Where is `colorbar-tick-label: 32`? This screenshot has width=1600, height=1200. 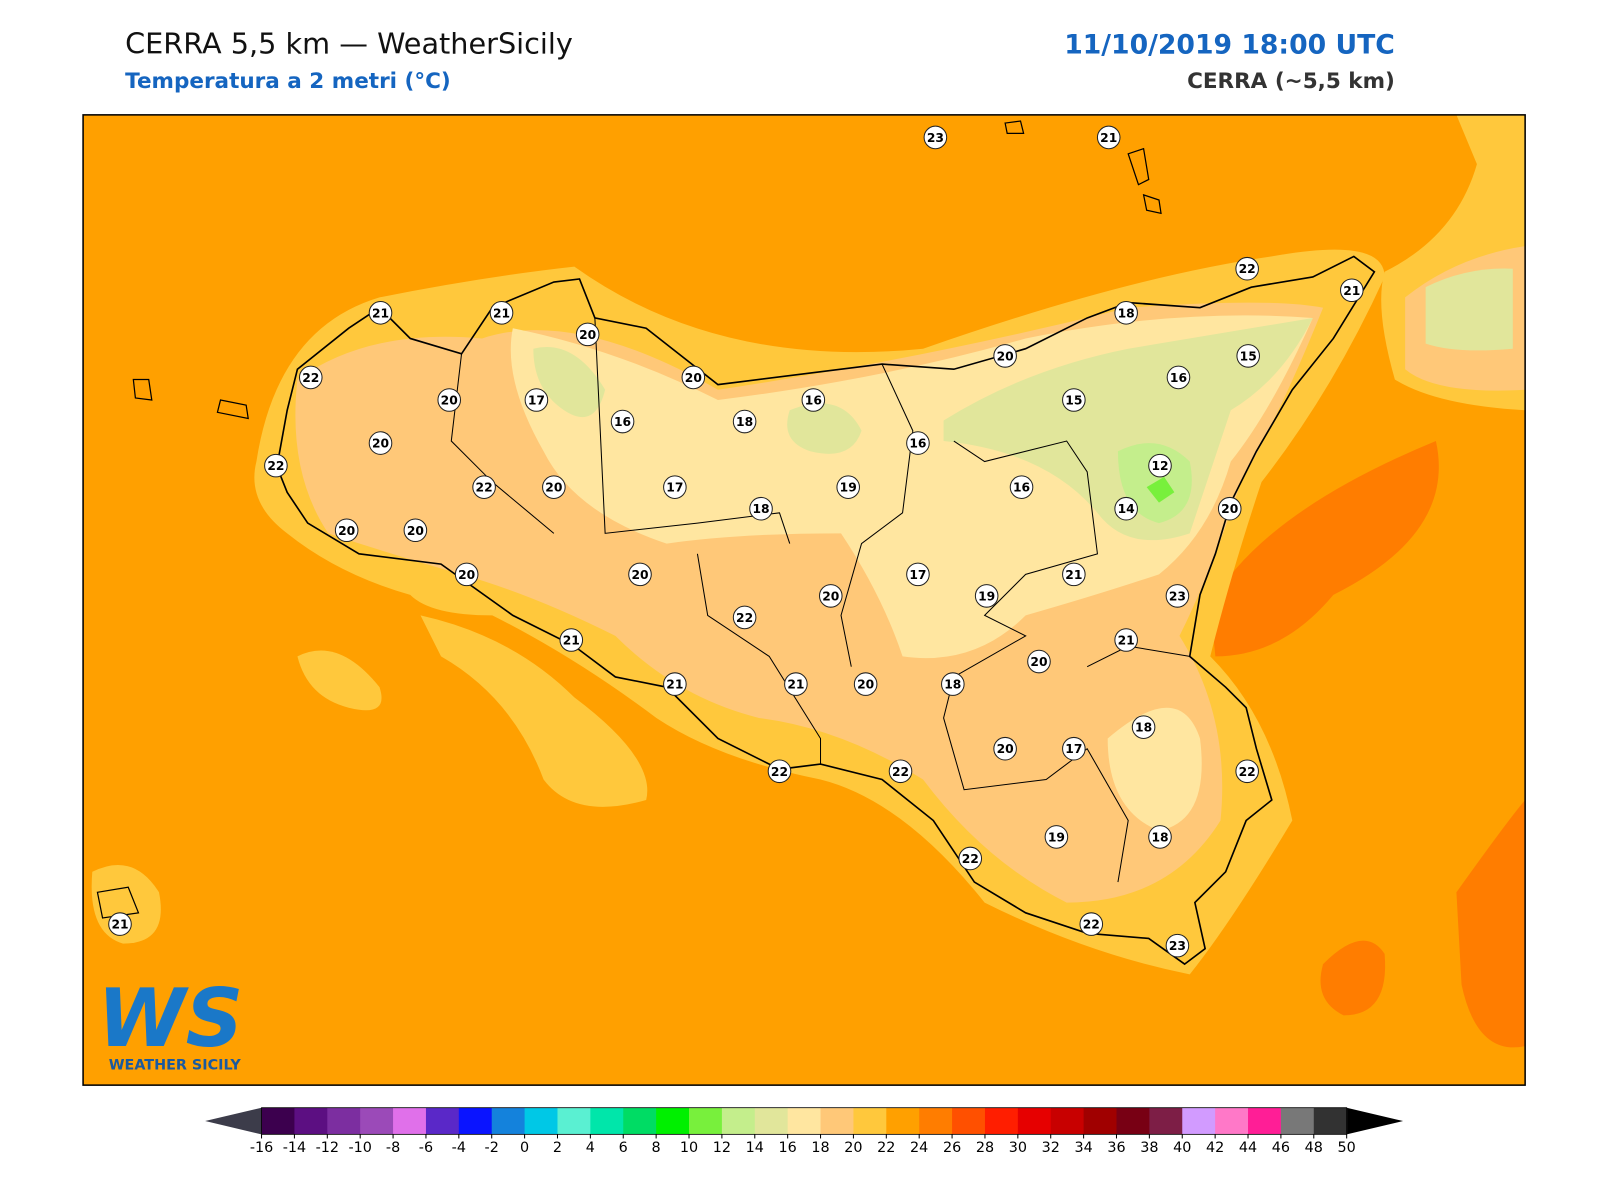
colorbar-tick-label: 32 is located at coordinates (1051, 1148).